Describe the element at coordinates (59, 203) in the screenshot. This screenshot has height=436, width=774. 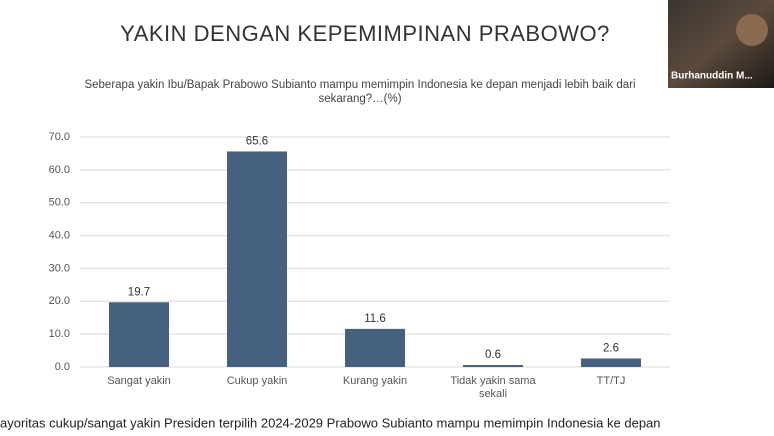
I see `y-tick-label: 50.0` at that location.